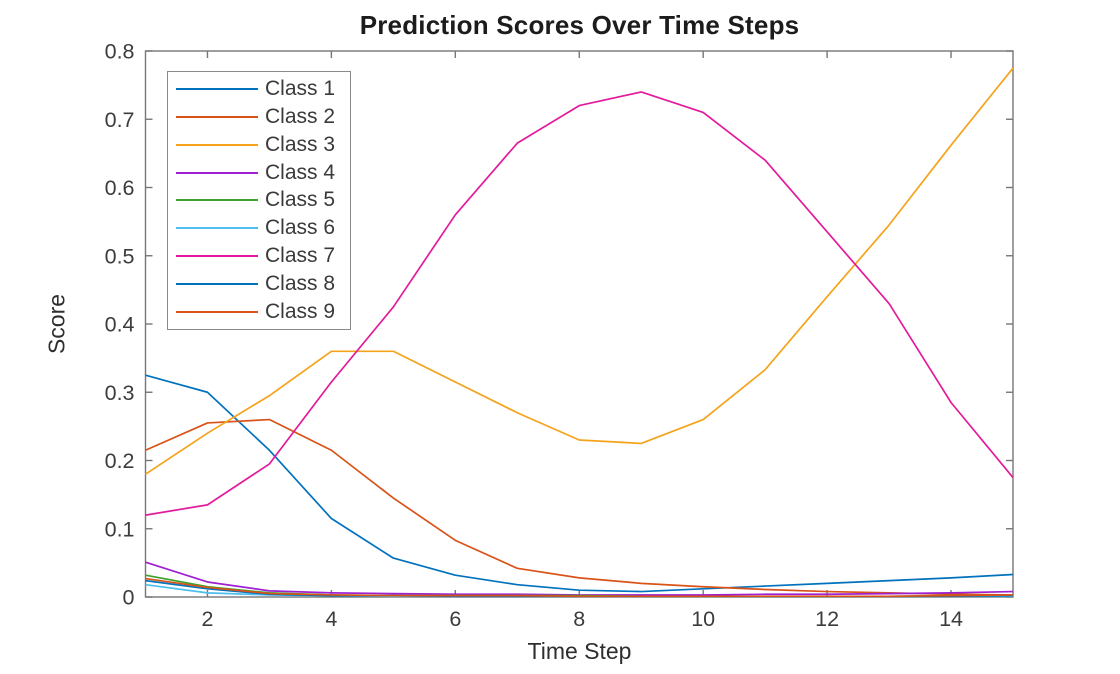 The image size is (1120, 674). Describe the element at coordinates (120, 325) in the screenshot. I see `y-tick-label: 0.4` at that location.